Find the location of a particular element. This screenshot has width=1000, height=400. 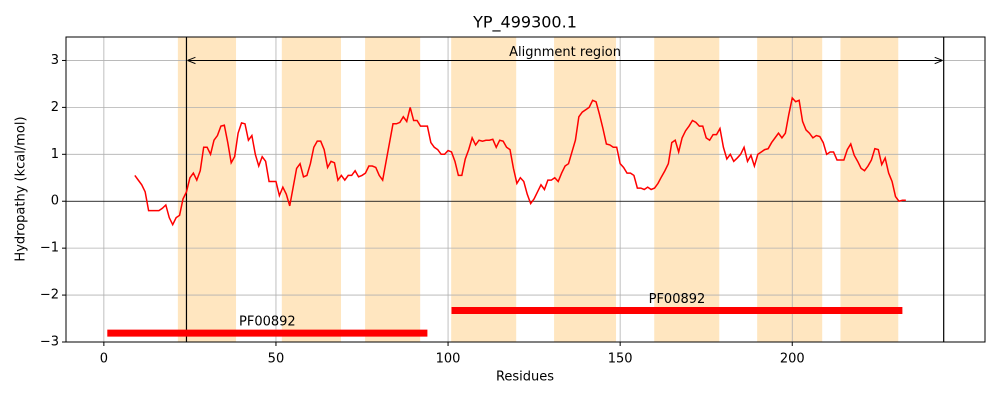

y-tick-label: 2 is located at coordinates (55, 107).